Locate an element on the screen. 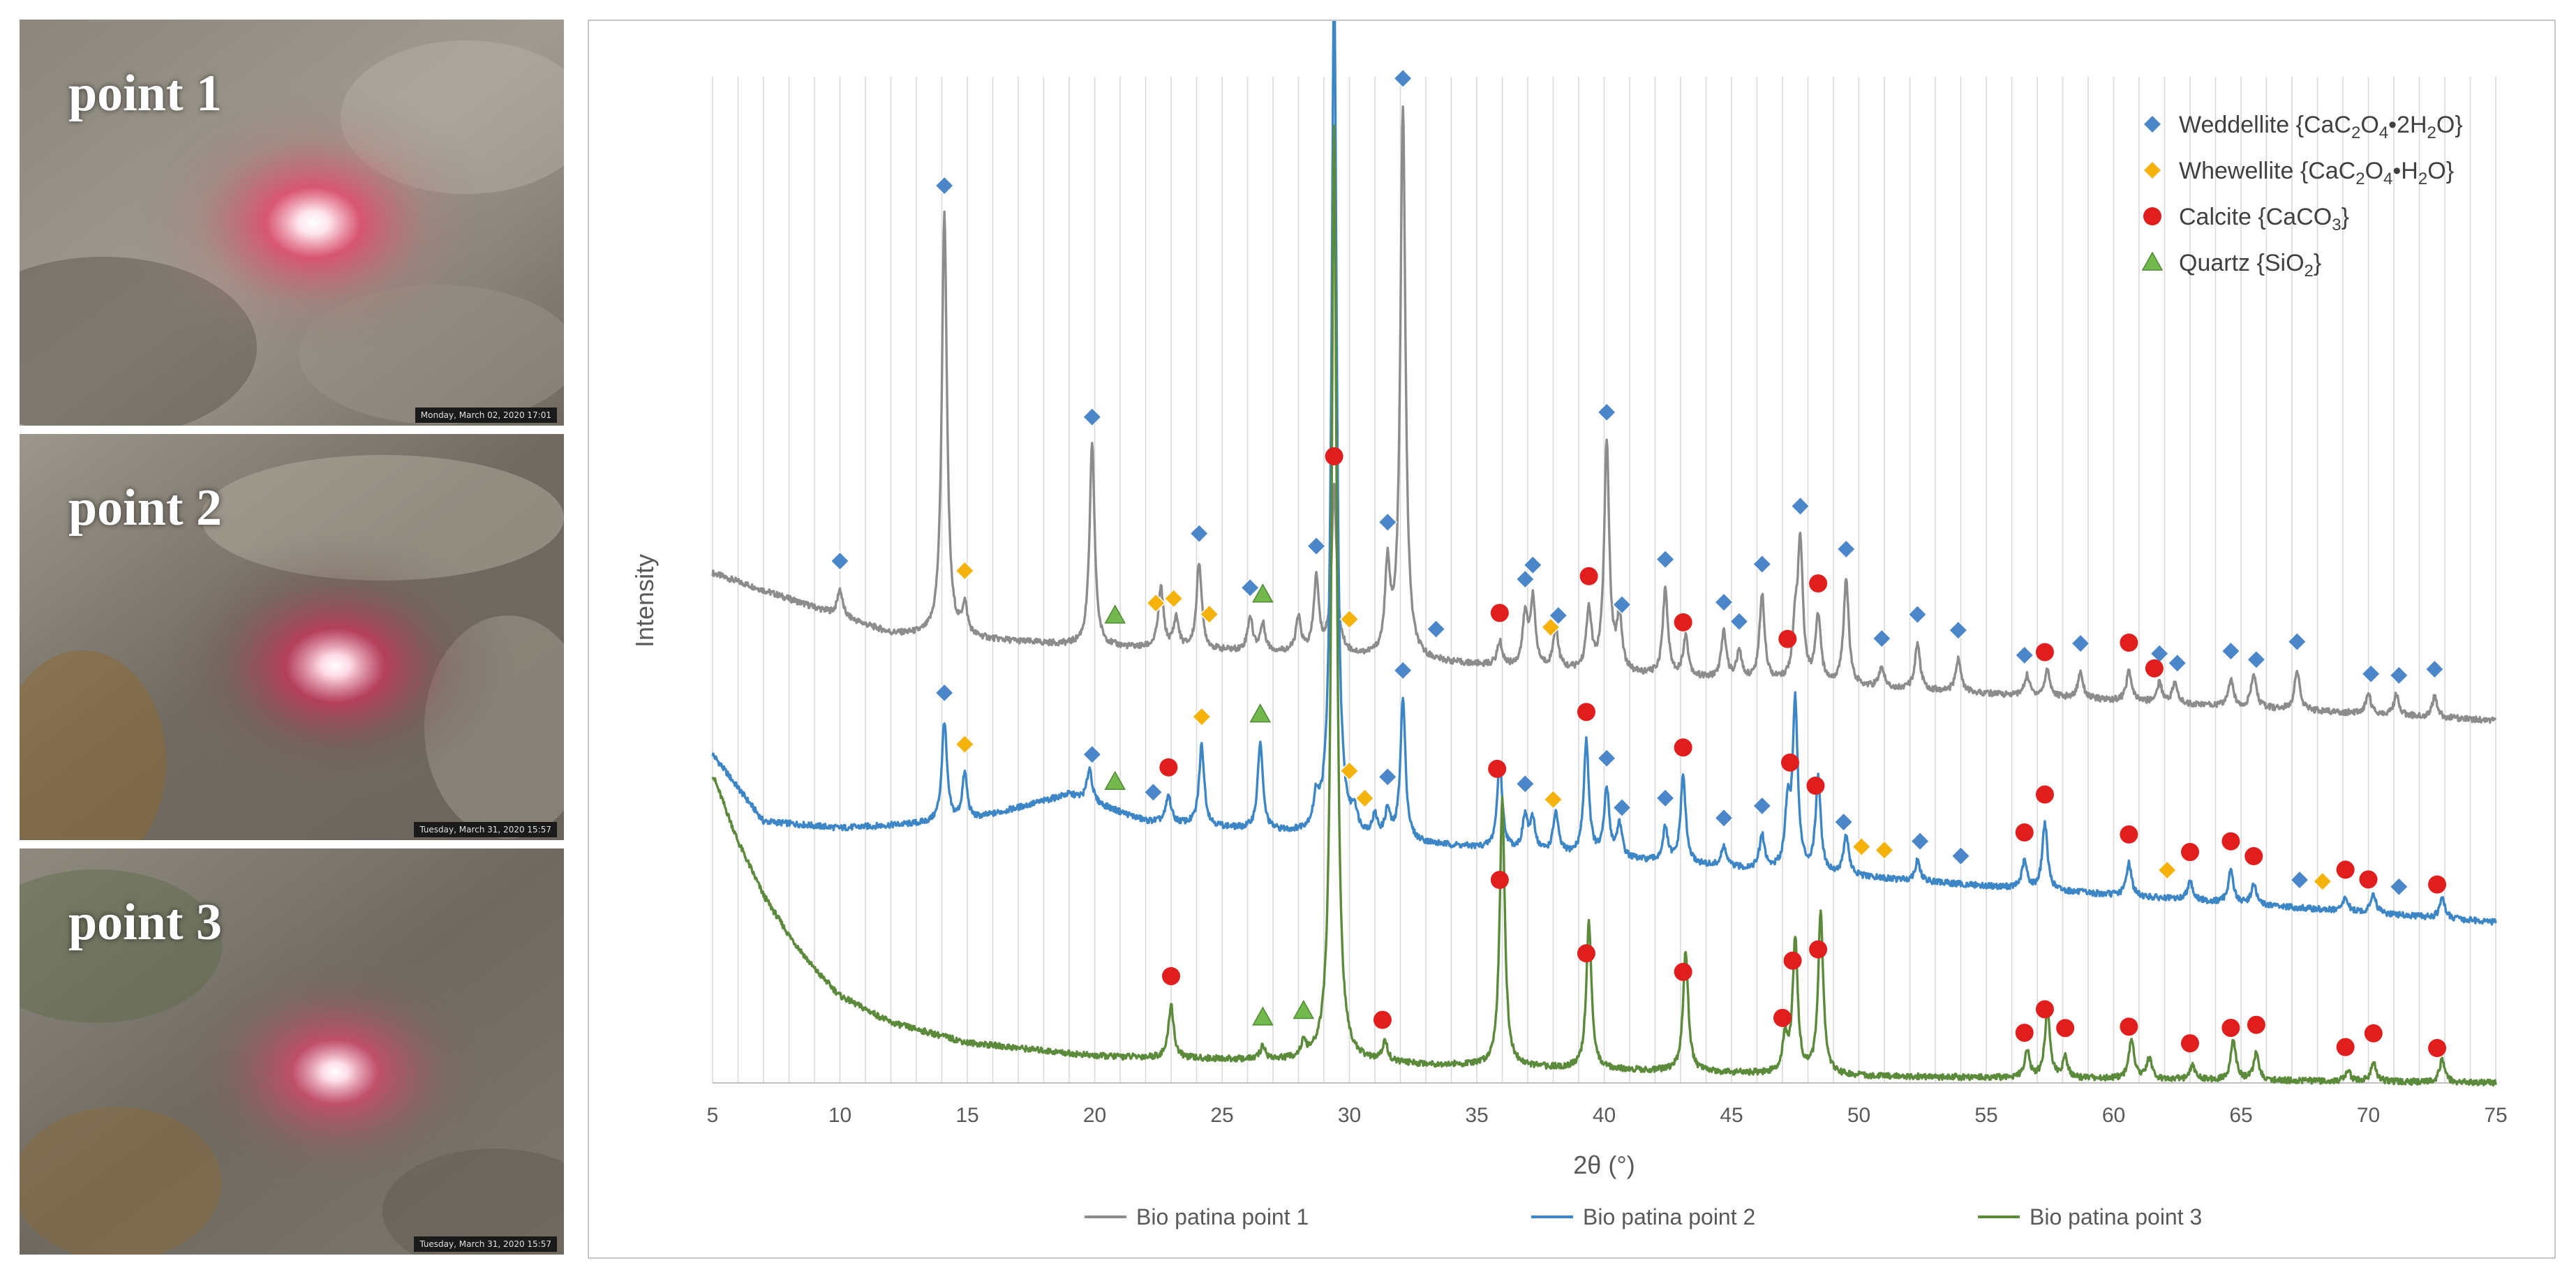  formula-close: } is located at coordinates (2345, 217).